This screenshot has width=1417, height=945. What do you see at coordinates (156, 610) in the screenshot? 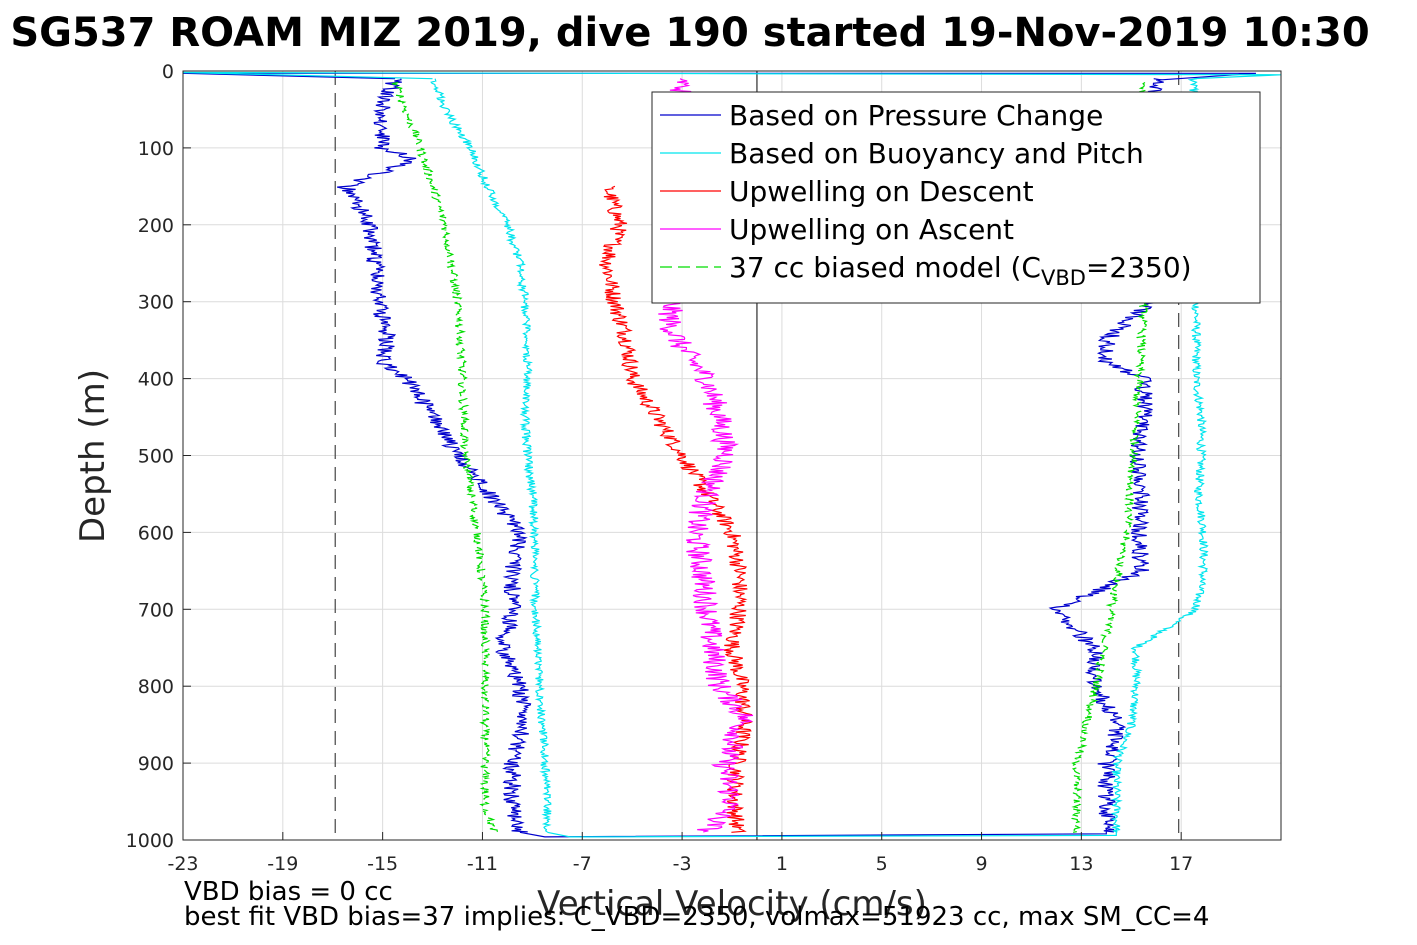
I see `y-tick-label: 700` at bounding box center [156, 610].